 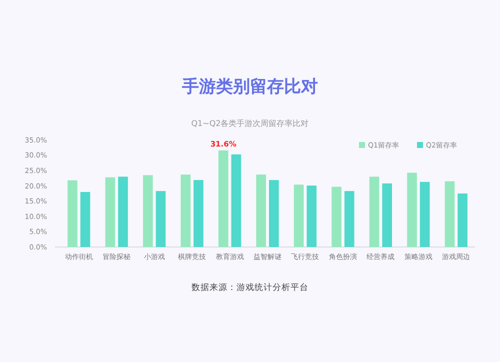 What do you see at coordinates (249, 87) in the screenshot?
I see `chart-title: 手游类别留存比对` at bounding box center [249, 87].